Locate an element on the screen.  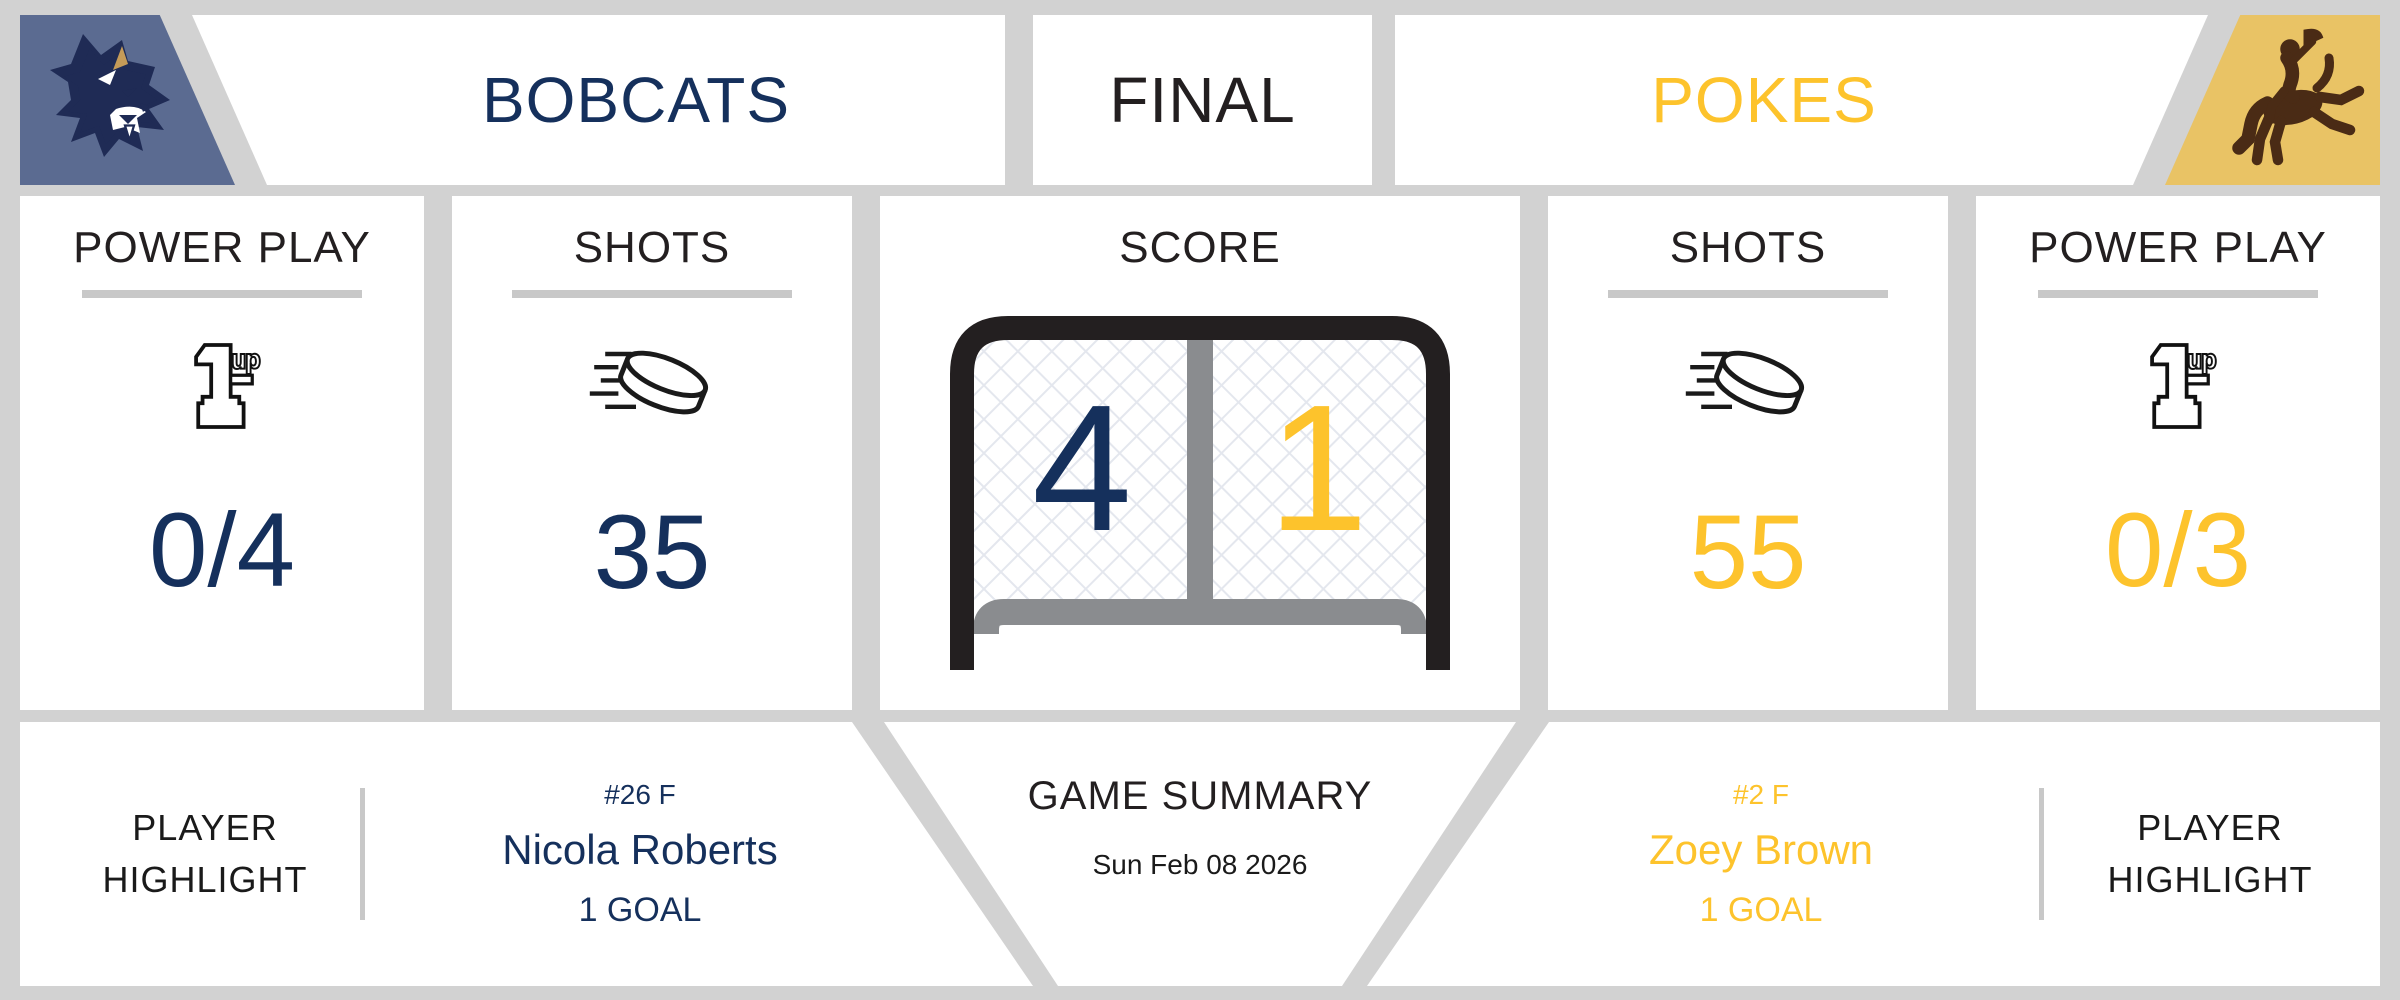
bucking-horse-rider-logo-icon is located at coordinates (2298, 97).